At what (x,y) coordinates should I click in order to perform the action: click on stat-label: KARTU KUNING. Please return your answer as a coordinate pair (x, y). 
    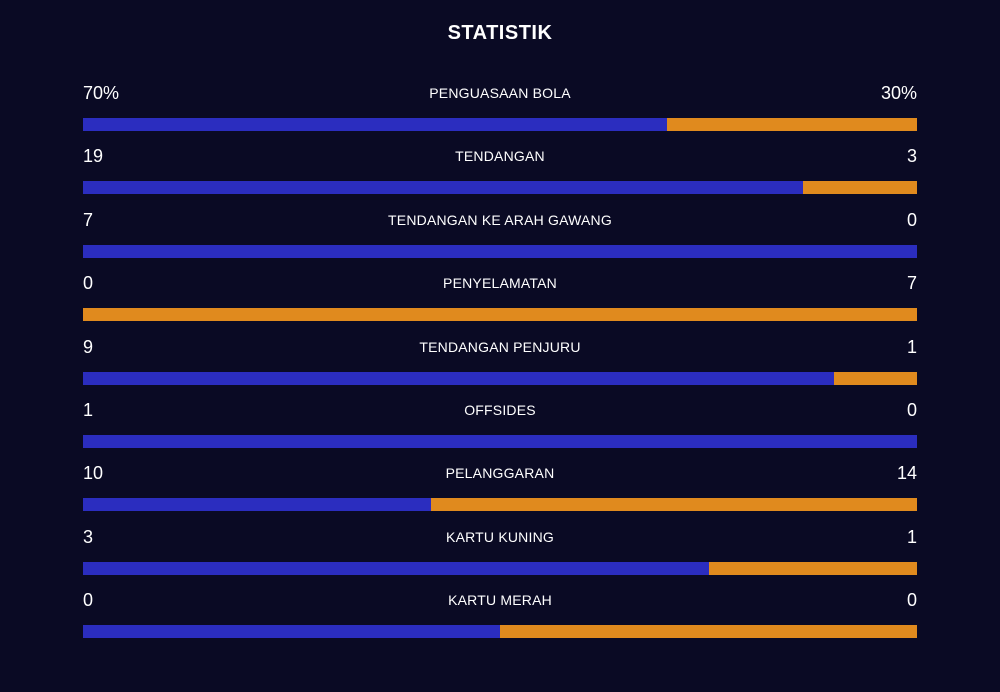
    Looking at the image, I should click on (500, 536).